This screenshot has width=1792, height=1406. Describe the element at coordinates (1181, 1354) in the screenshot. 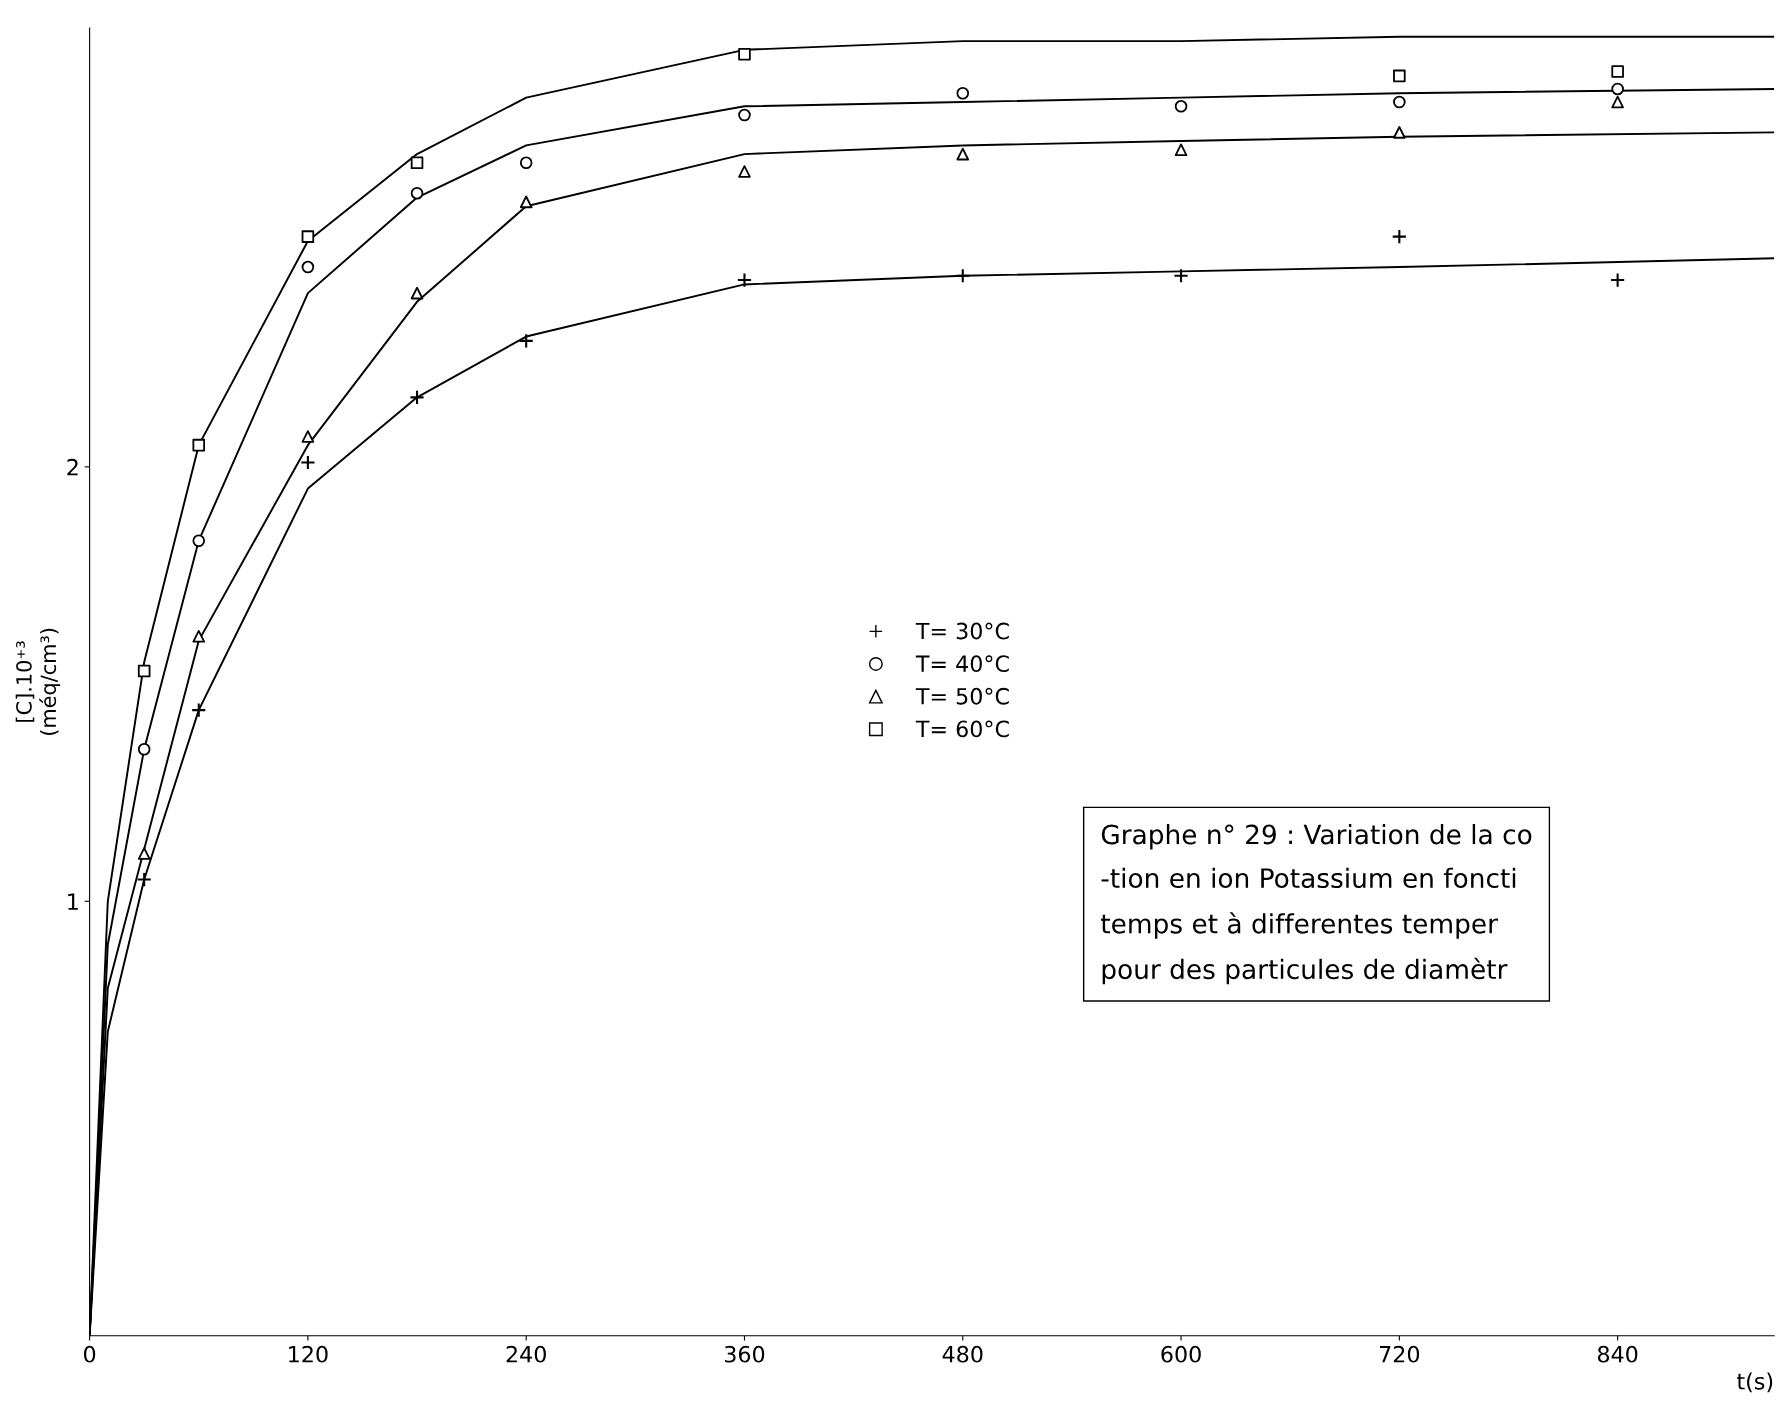

I see `x-tick-label: 600` at that location.